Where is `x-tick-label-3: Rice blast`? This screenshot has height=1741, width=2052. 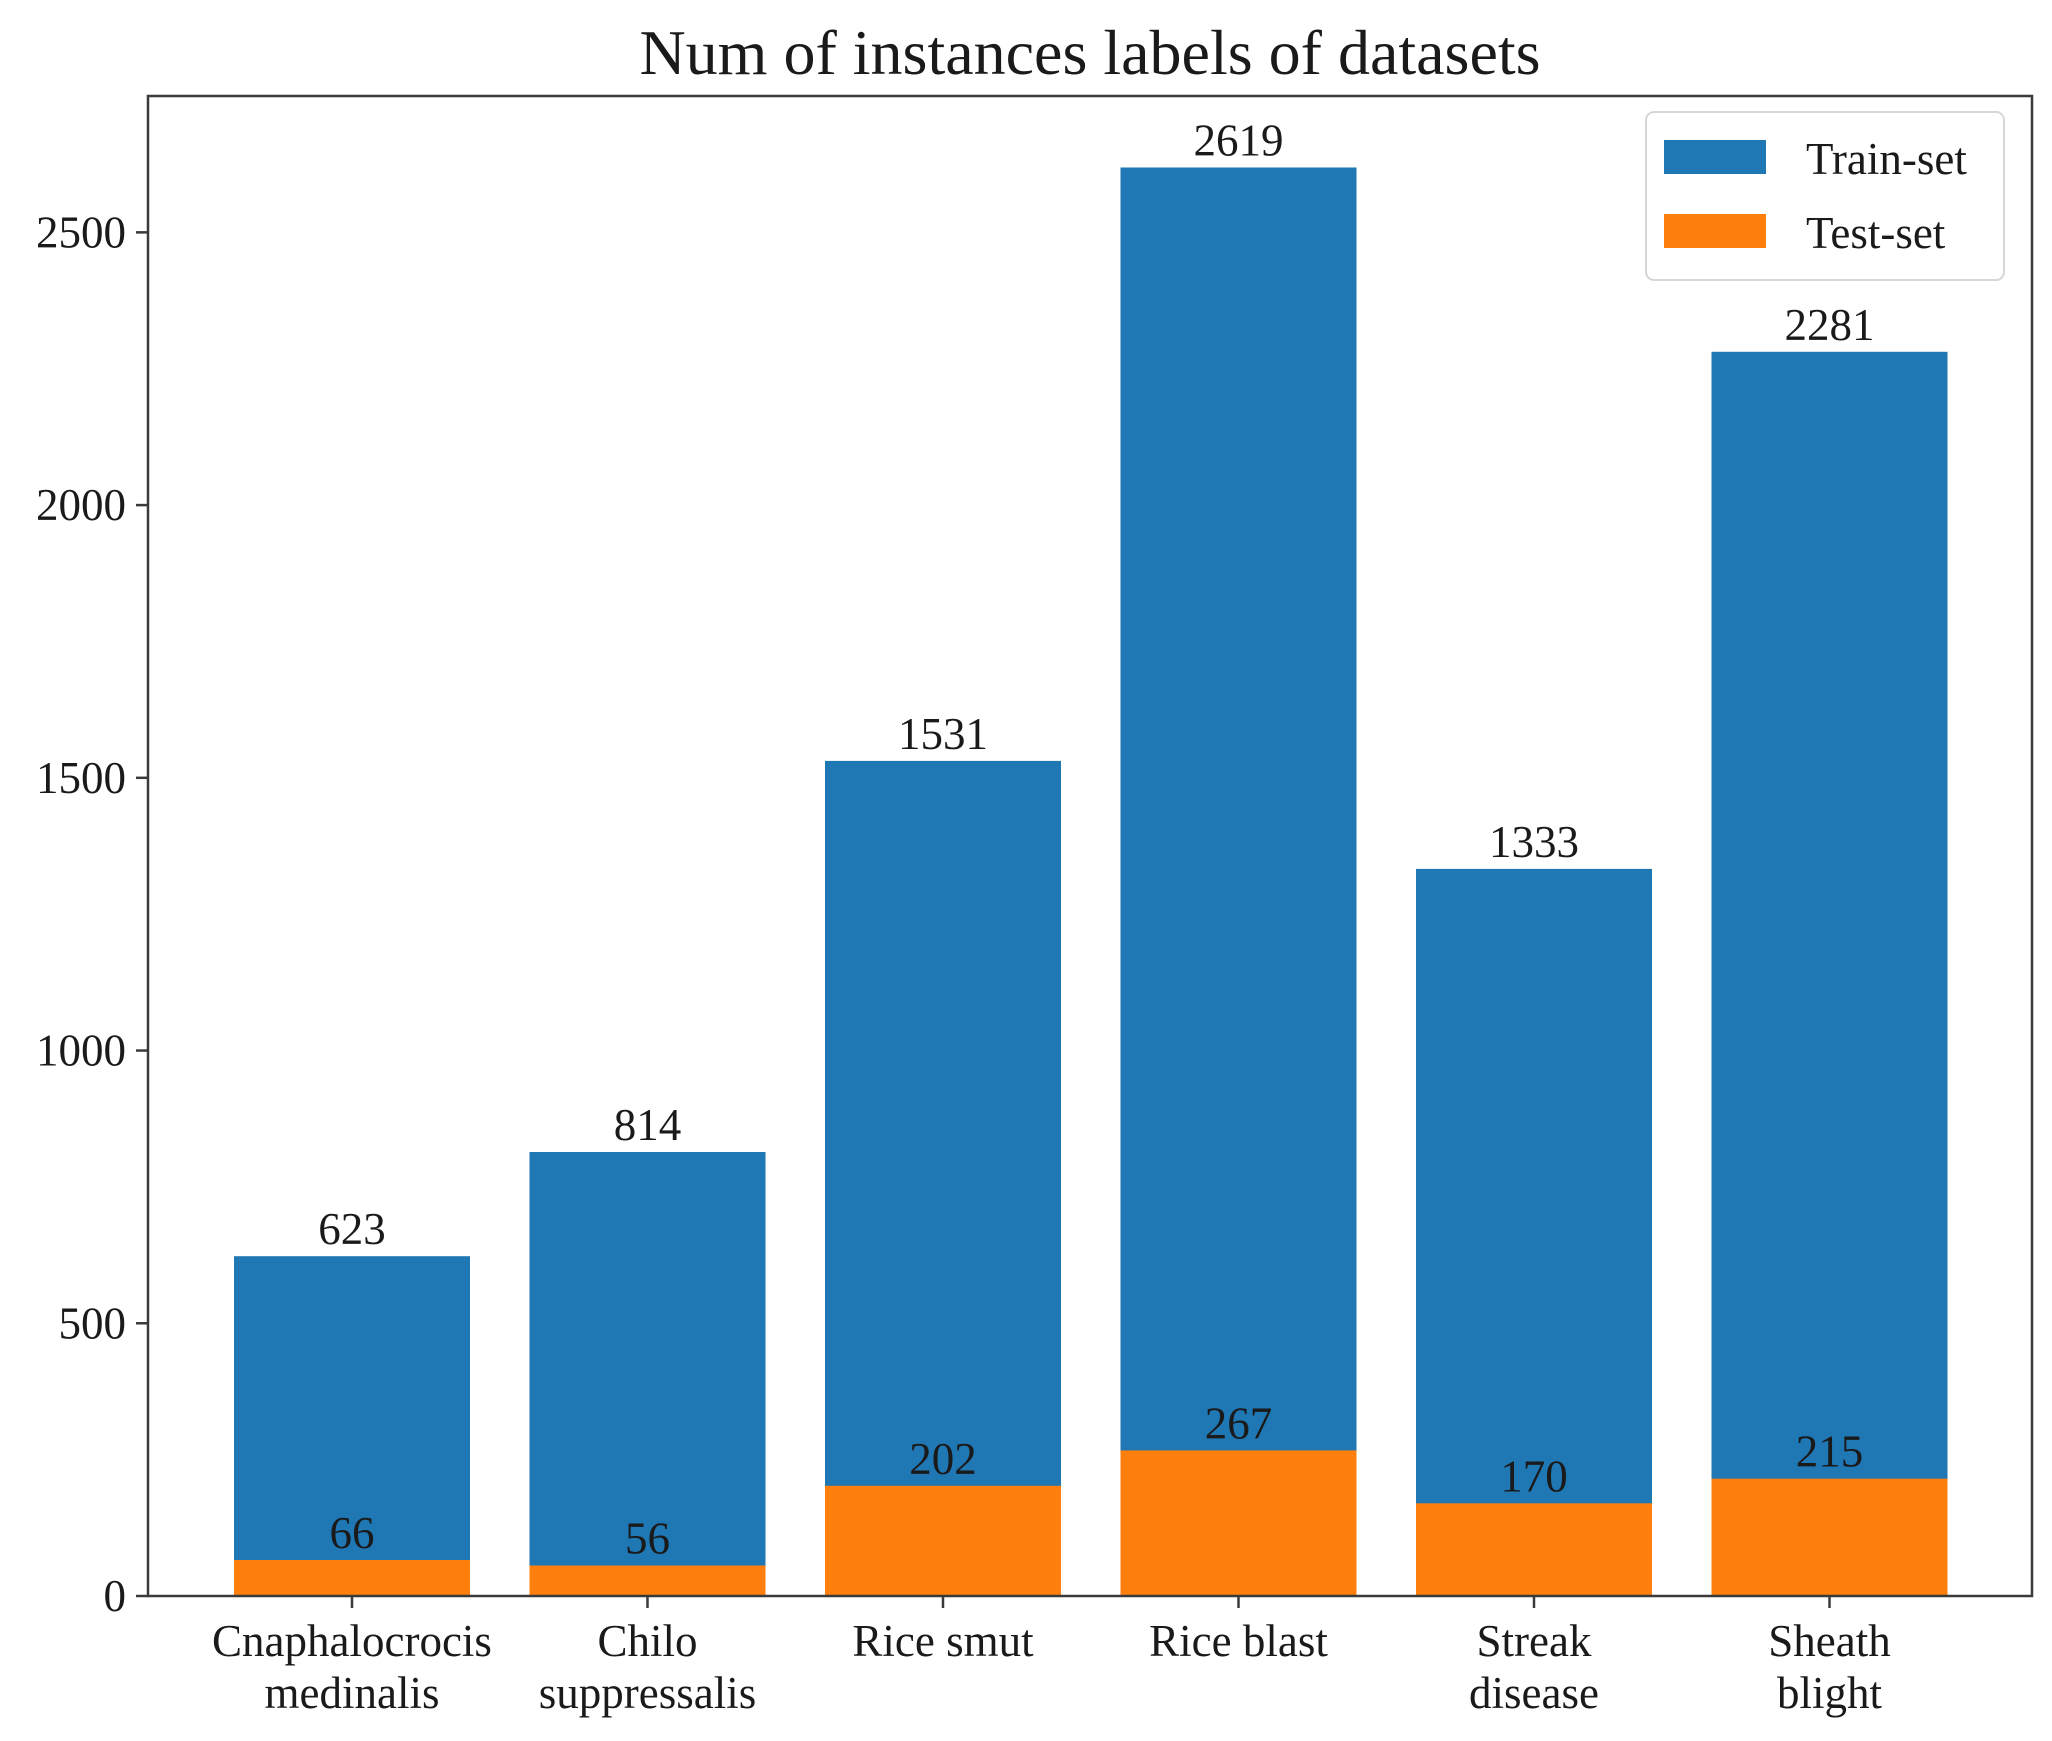
x-tick-label-3: Rice blast is located at coordinates (1238, 1641).